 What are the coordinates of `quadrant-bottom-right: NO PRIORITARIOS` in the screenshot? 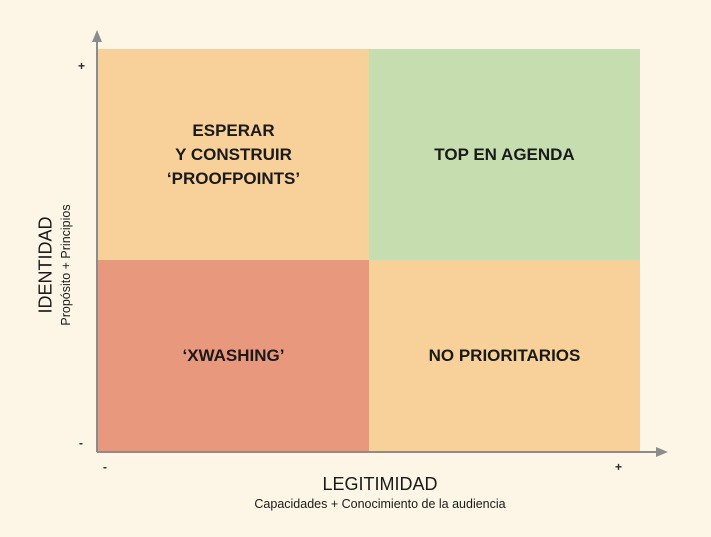 It's located at (504, 356).